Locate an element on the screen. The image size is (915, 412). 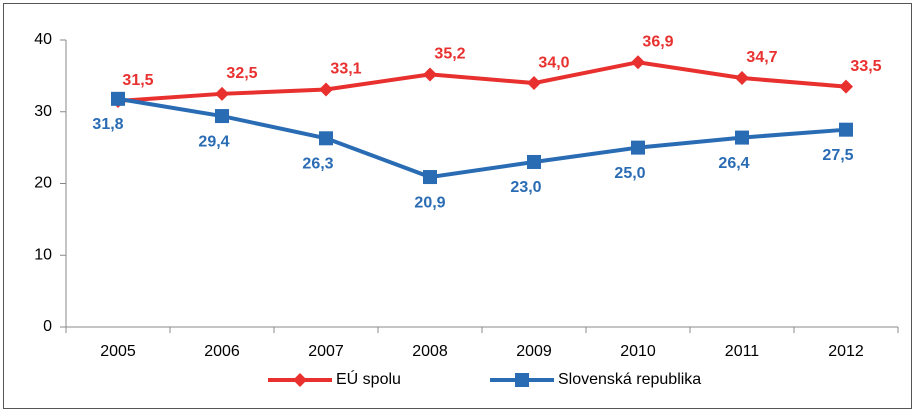
data-label: 23,0 is located at coordinates (525, 187).